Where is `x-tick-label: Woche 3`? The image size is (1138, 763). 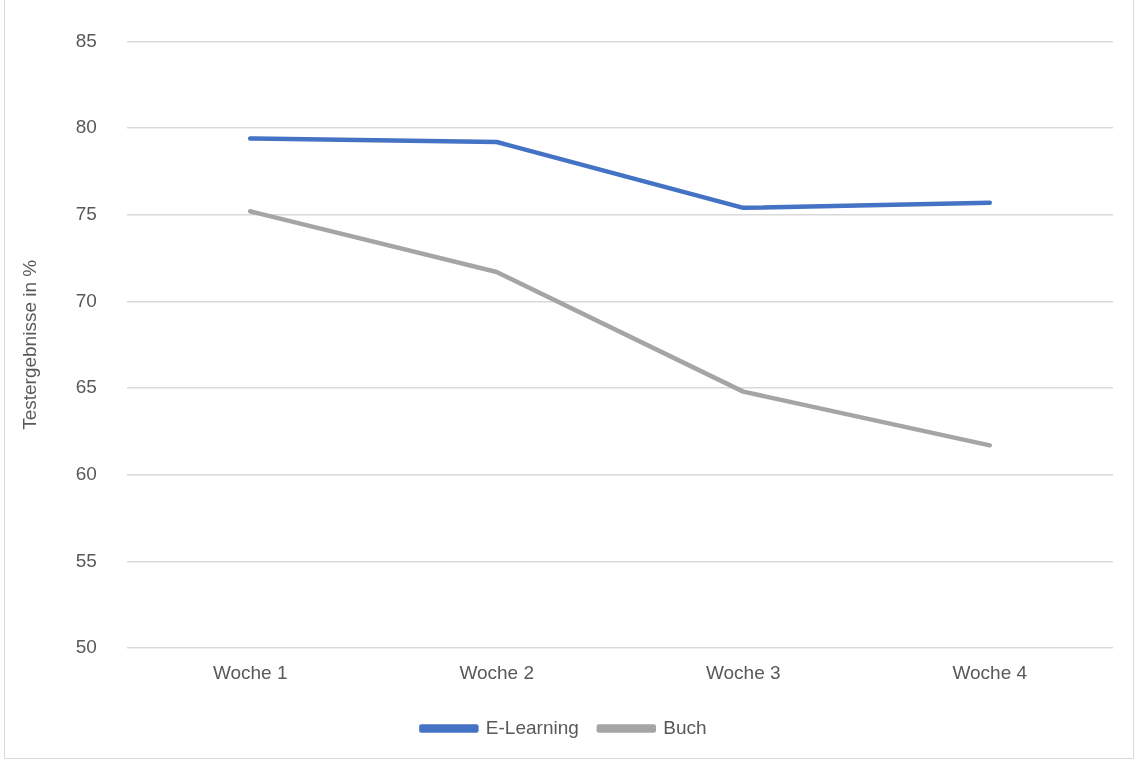
x-tick-label: Woche 3 is located at coordinates (743, 672).